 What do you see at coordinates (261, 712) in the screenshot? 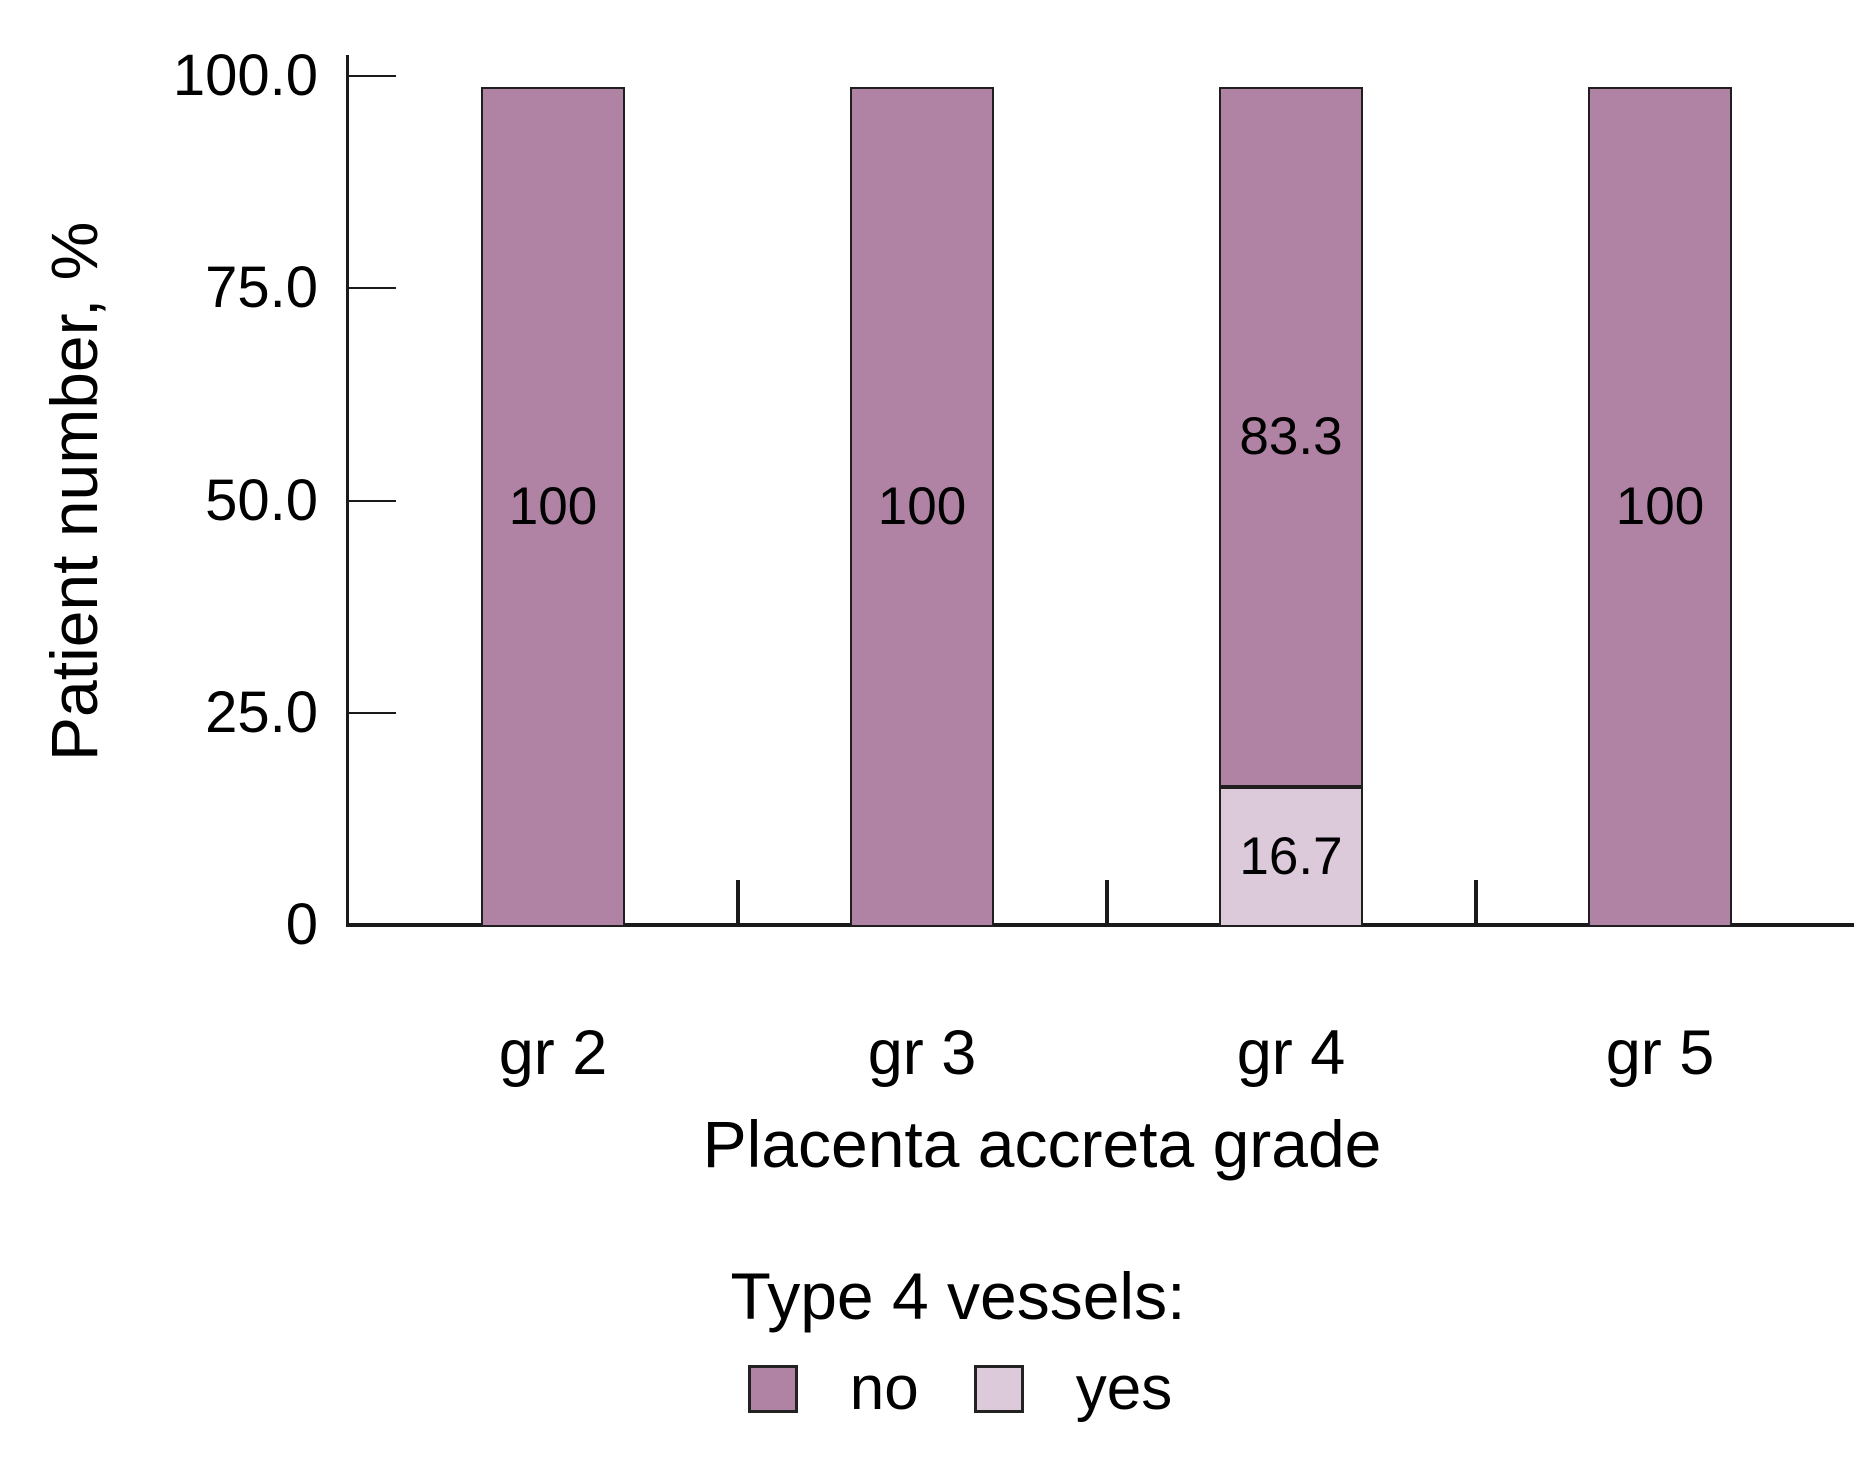
I see `y-tick-label: 25.0` at bounding box center [261, 712].